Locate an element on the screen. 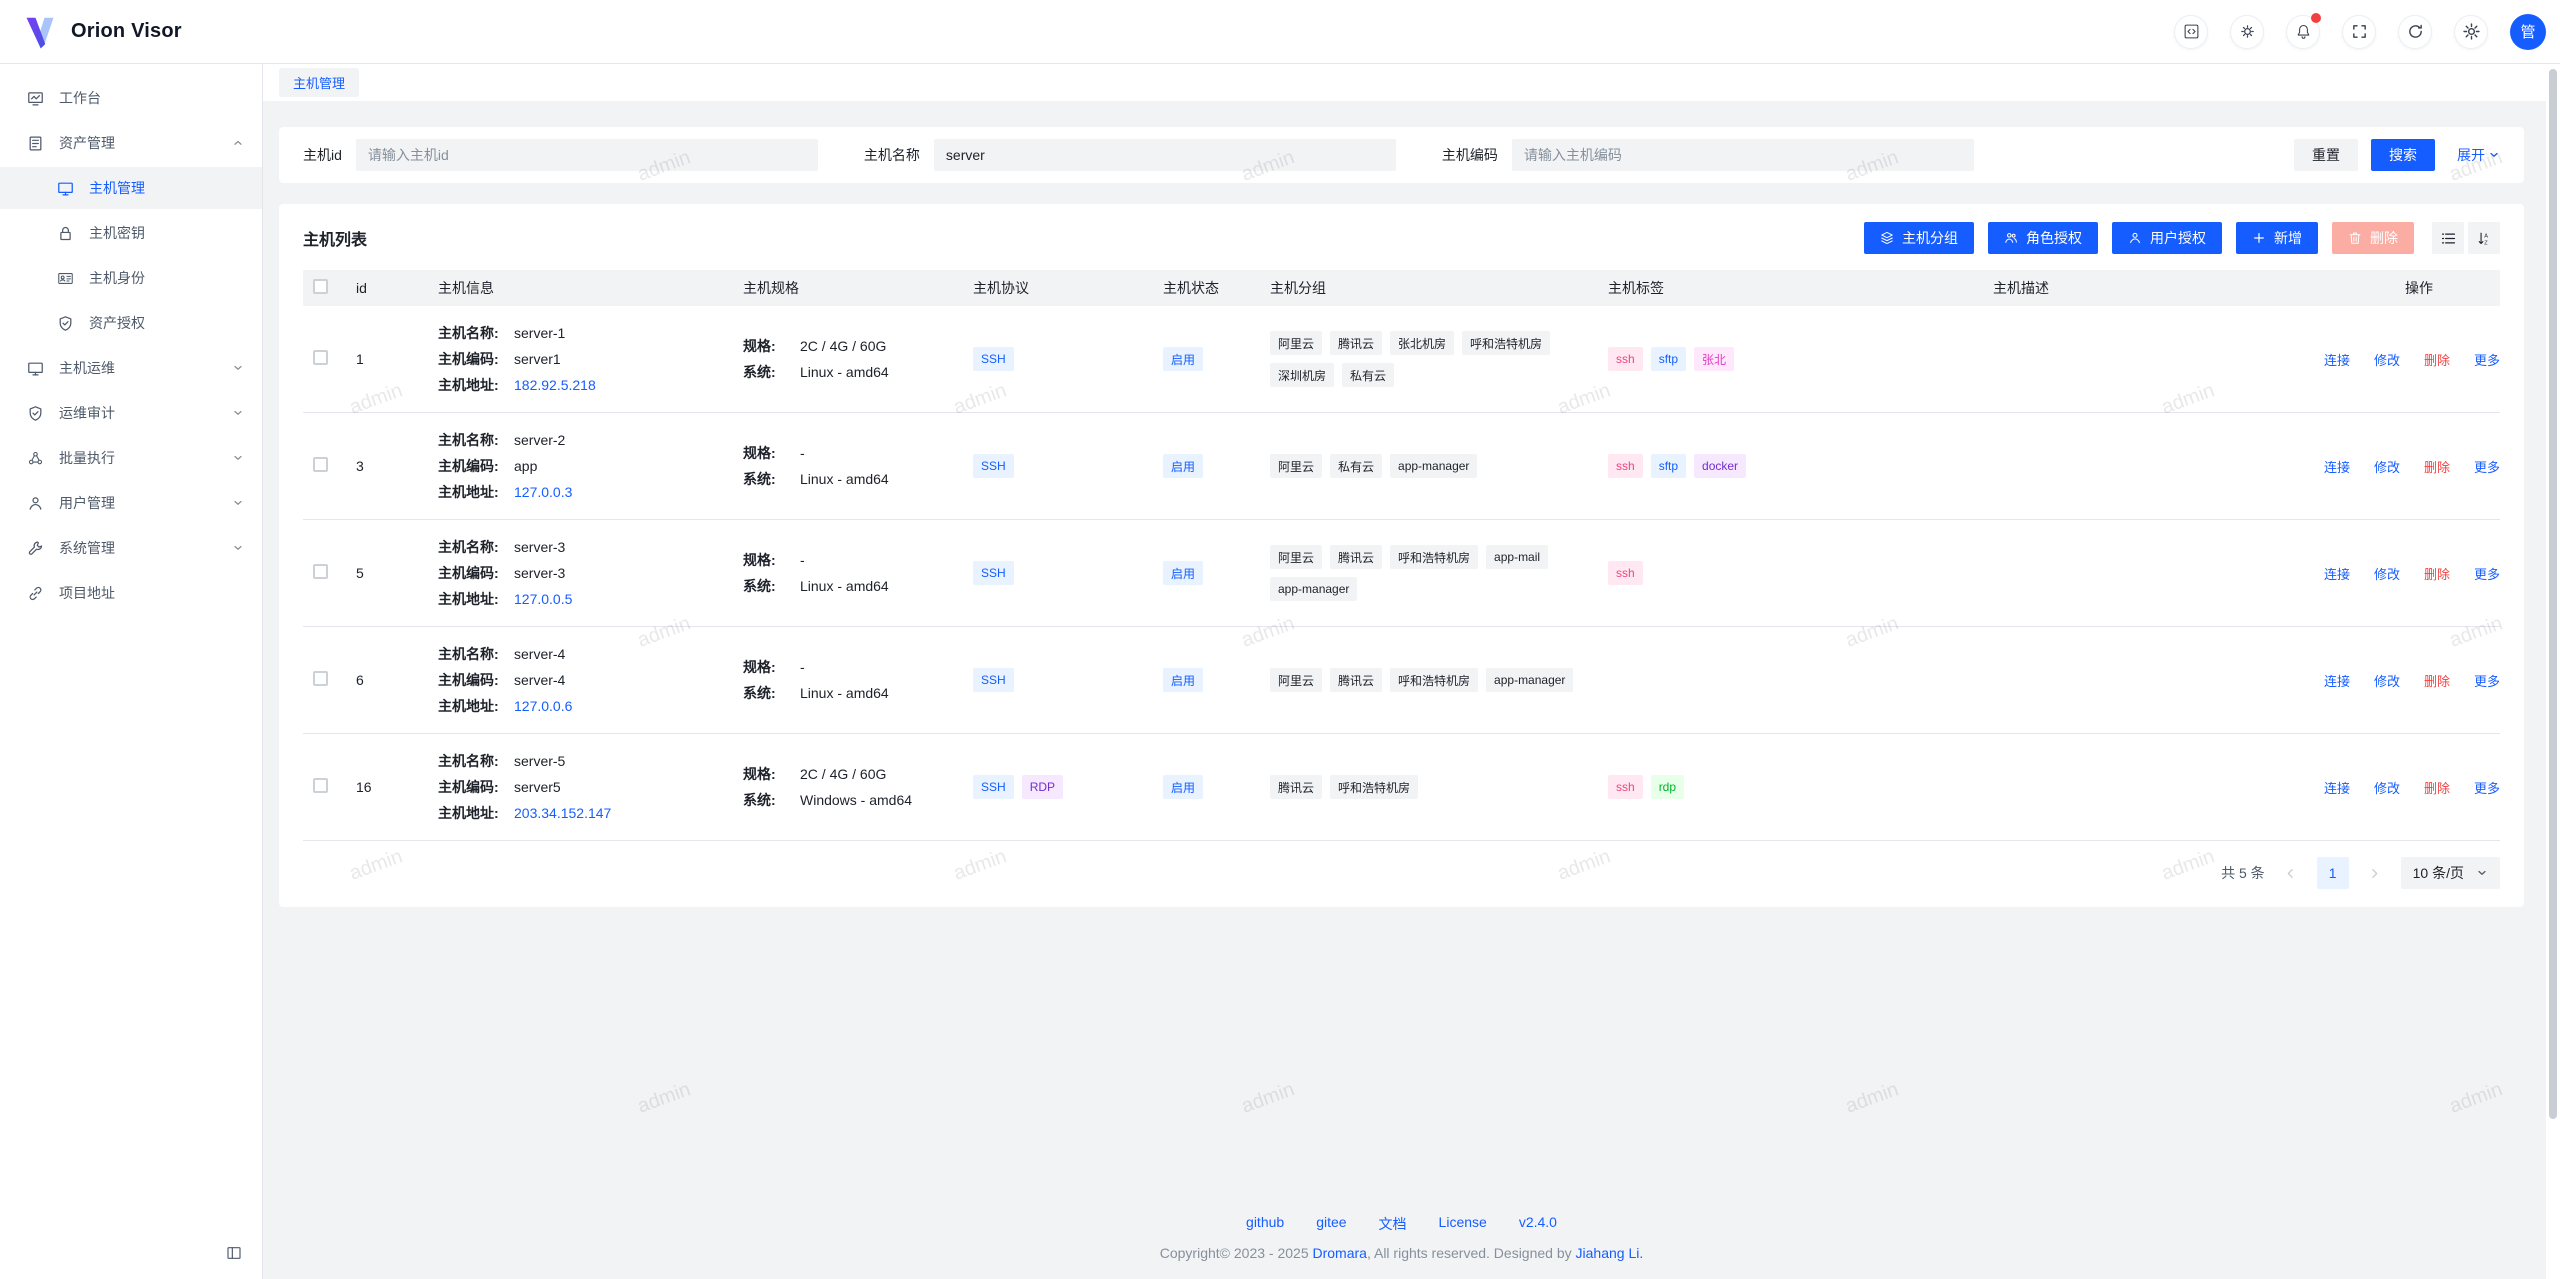 The width and height of the screenshot is (2560, 1279). host-address-link: 127.0.0.6 is located at coordinates (543, 706).